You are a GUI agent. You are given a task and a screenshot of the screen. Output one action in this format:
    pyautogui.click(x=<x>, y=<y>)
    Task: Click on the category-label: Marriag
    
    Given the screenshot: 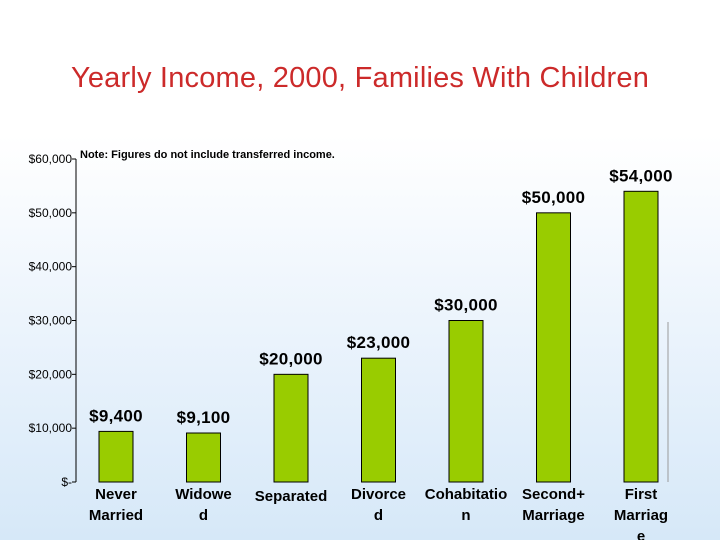 What is the action you would take?
    pyautogui.click(x=641, y=515)
    